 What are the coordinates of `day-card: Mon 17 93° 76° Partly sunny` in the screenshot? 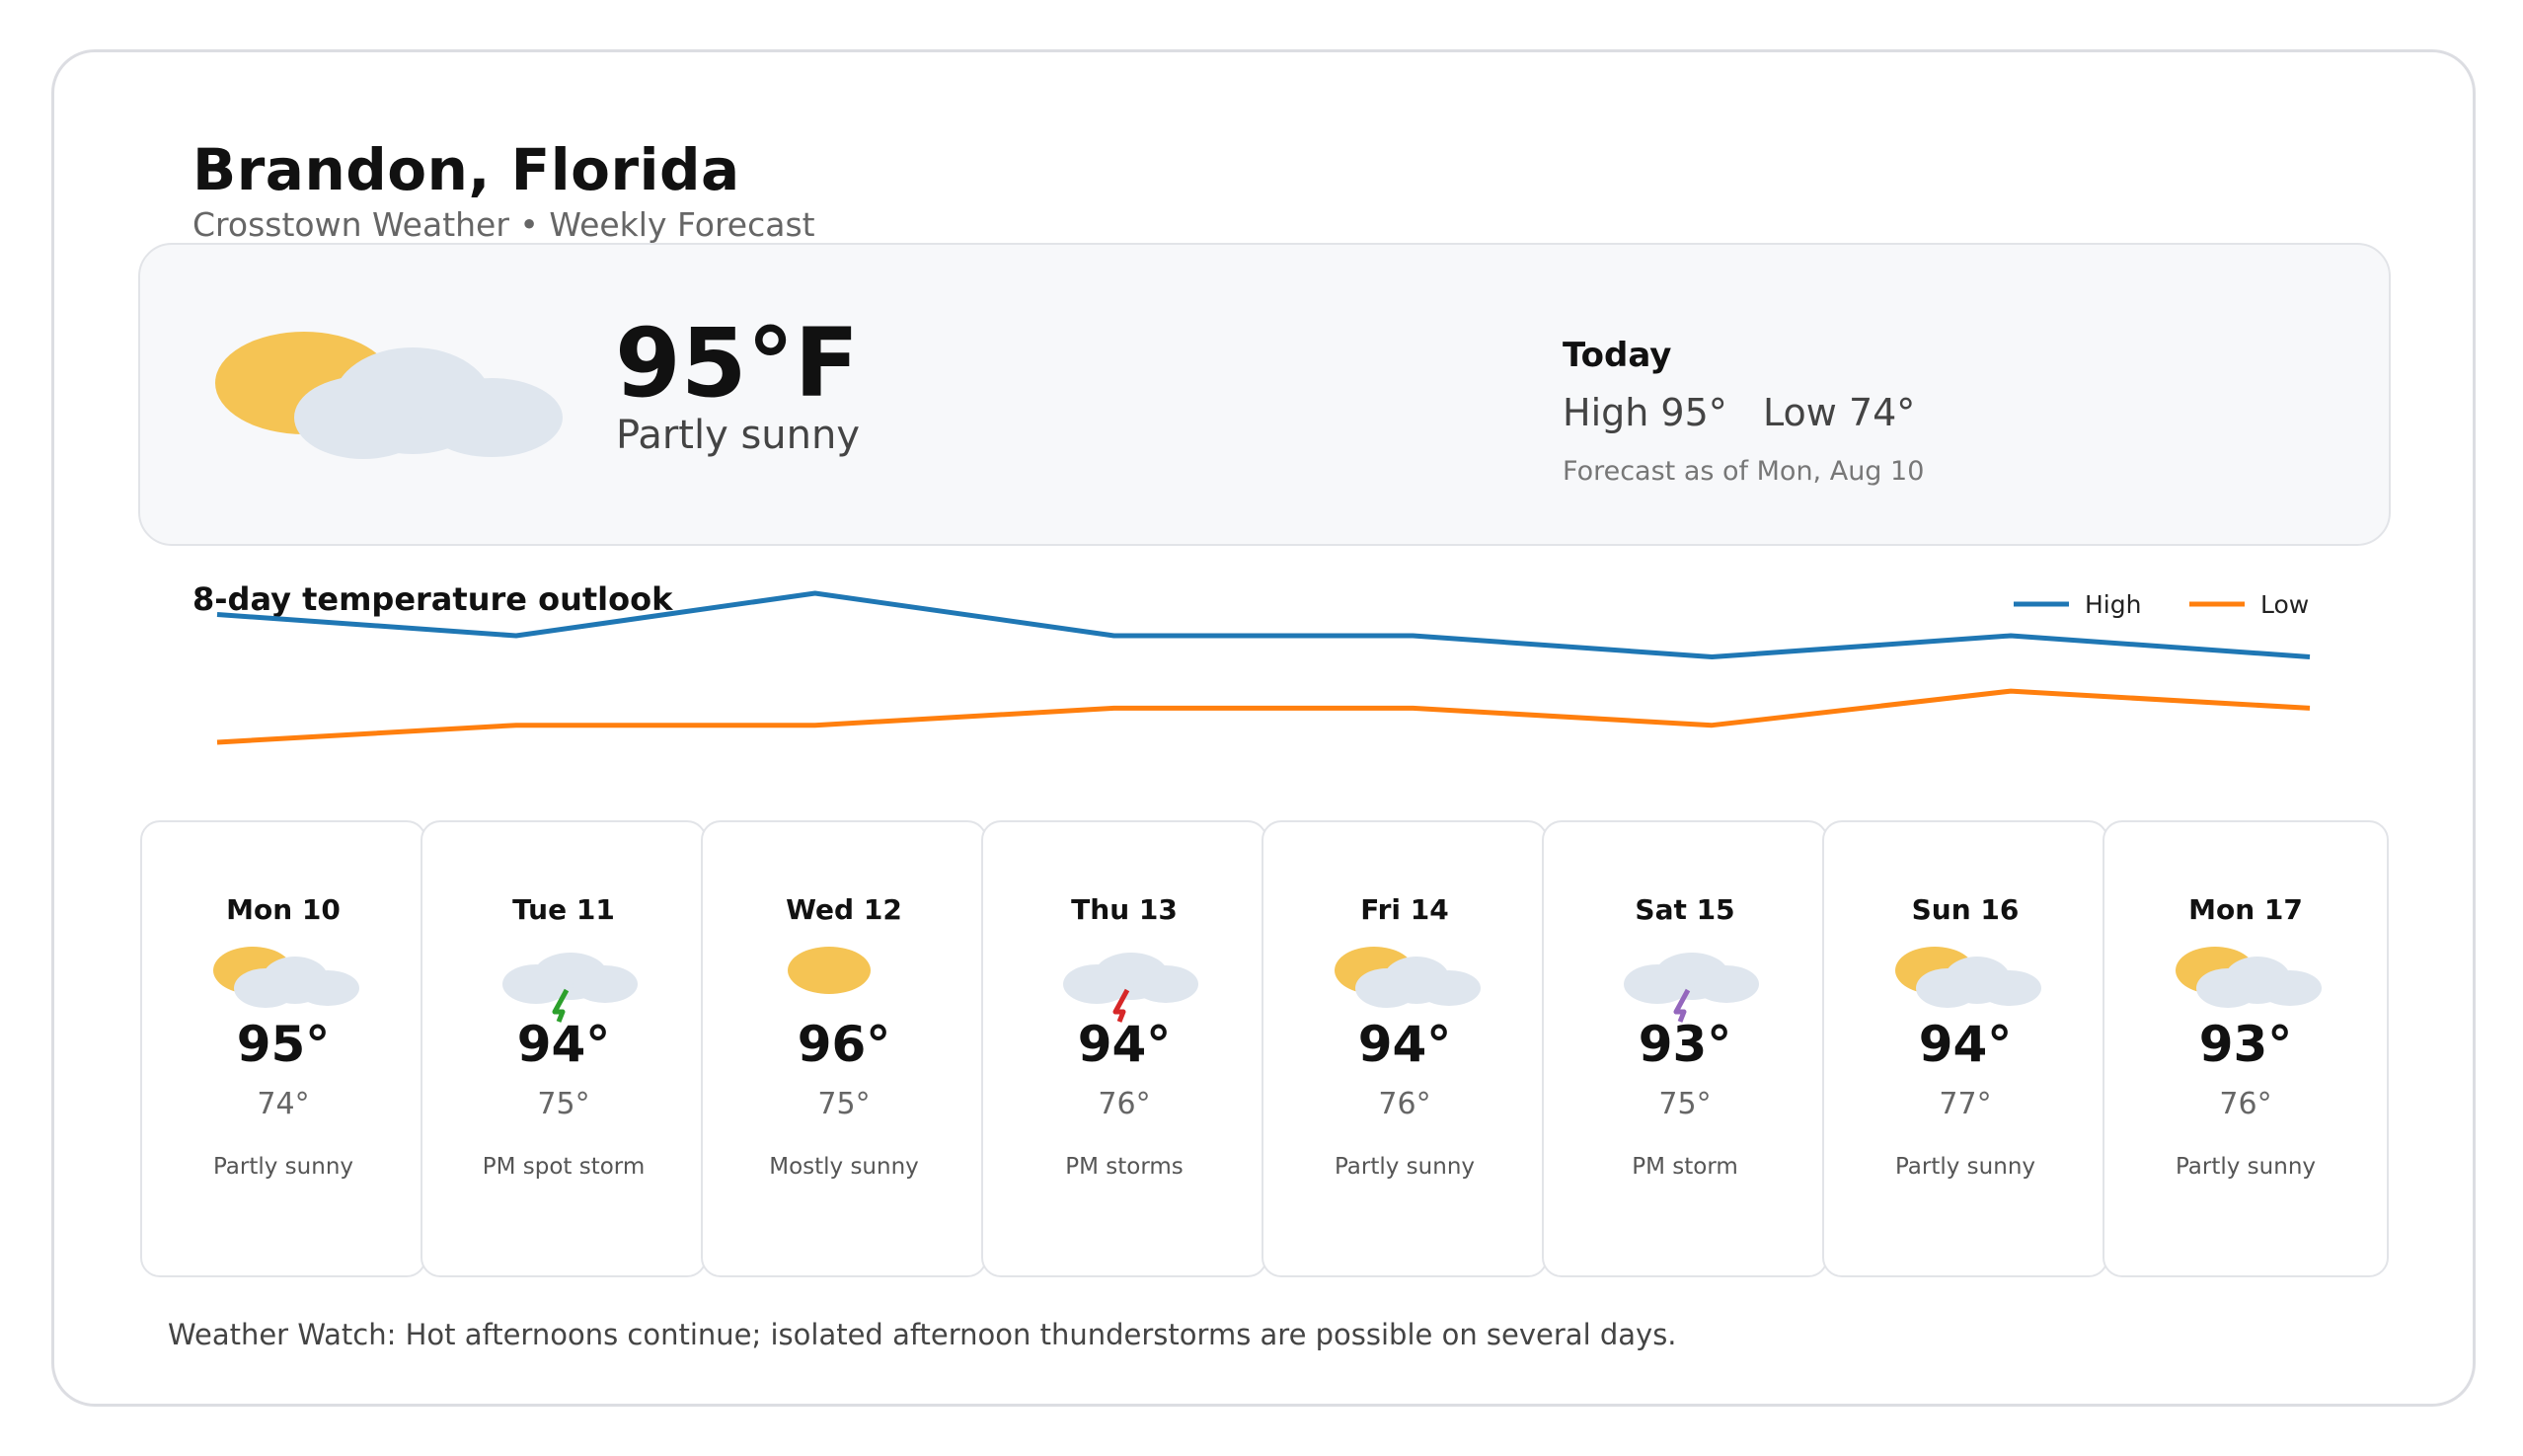 It's located at (2245, 1048).